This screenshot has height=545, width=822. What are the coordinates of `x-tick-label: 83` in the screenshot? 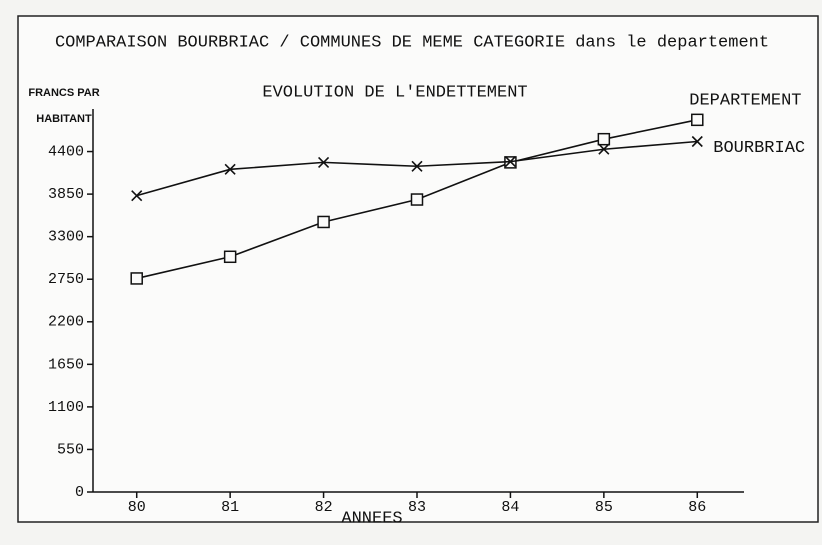 It's located at (417, 507).